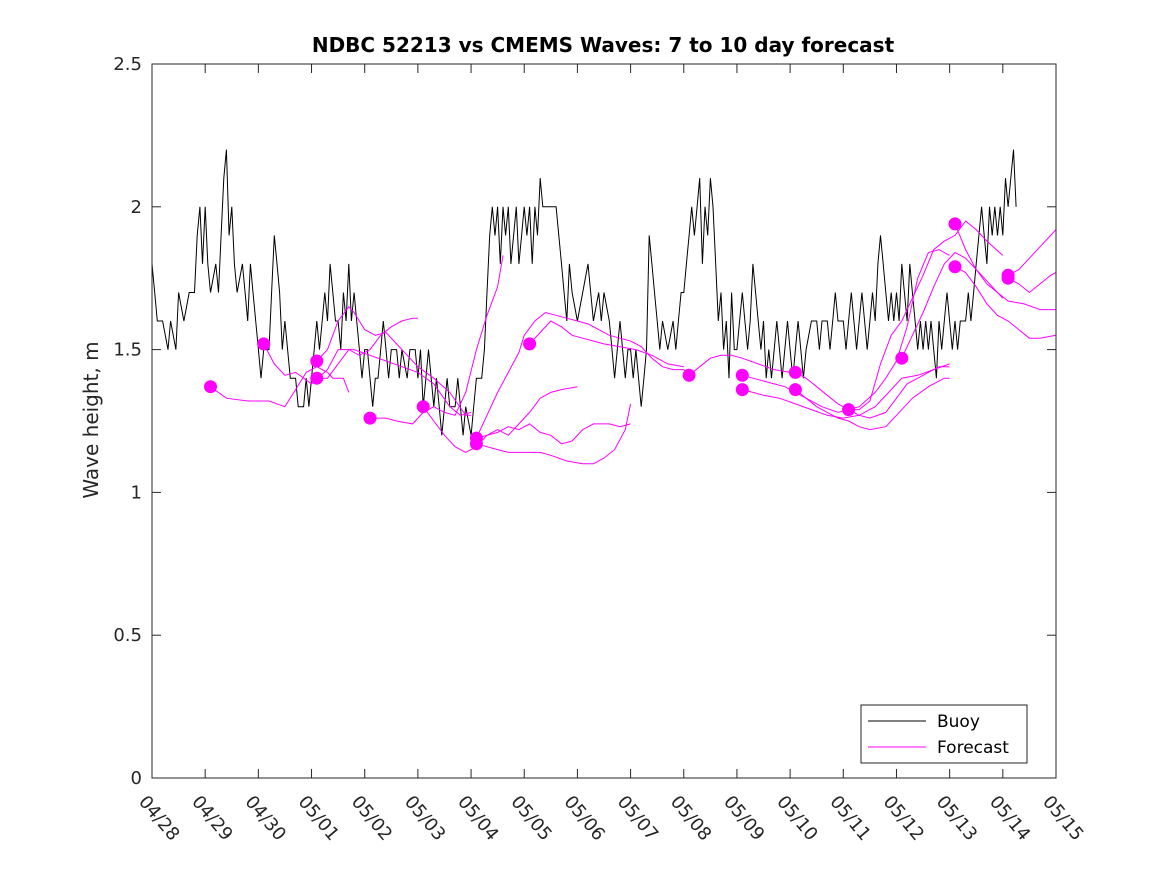  I want to click on x-tick-label-10: 05/08, so click(690, 818).